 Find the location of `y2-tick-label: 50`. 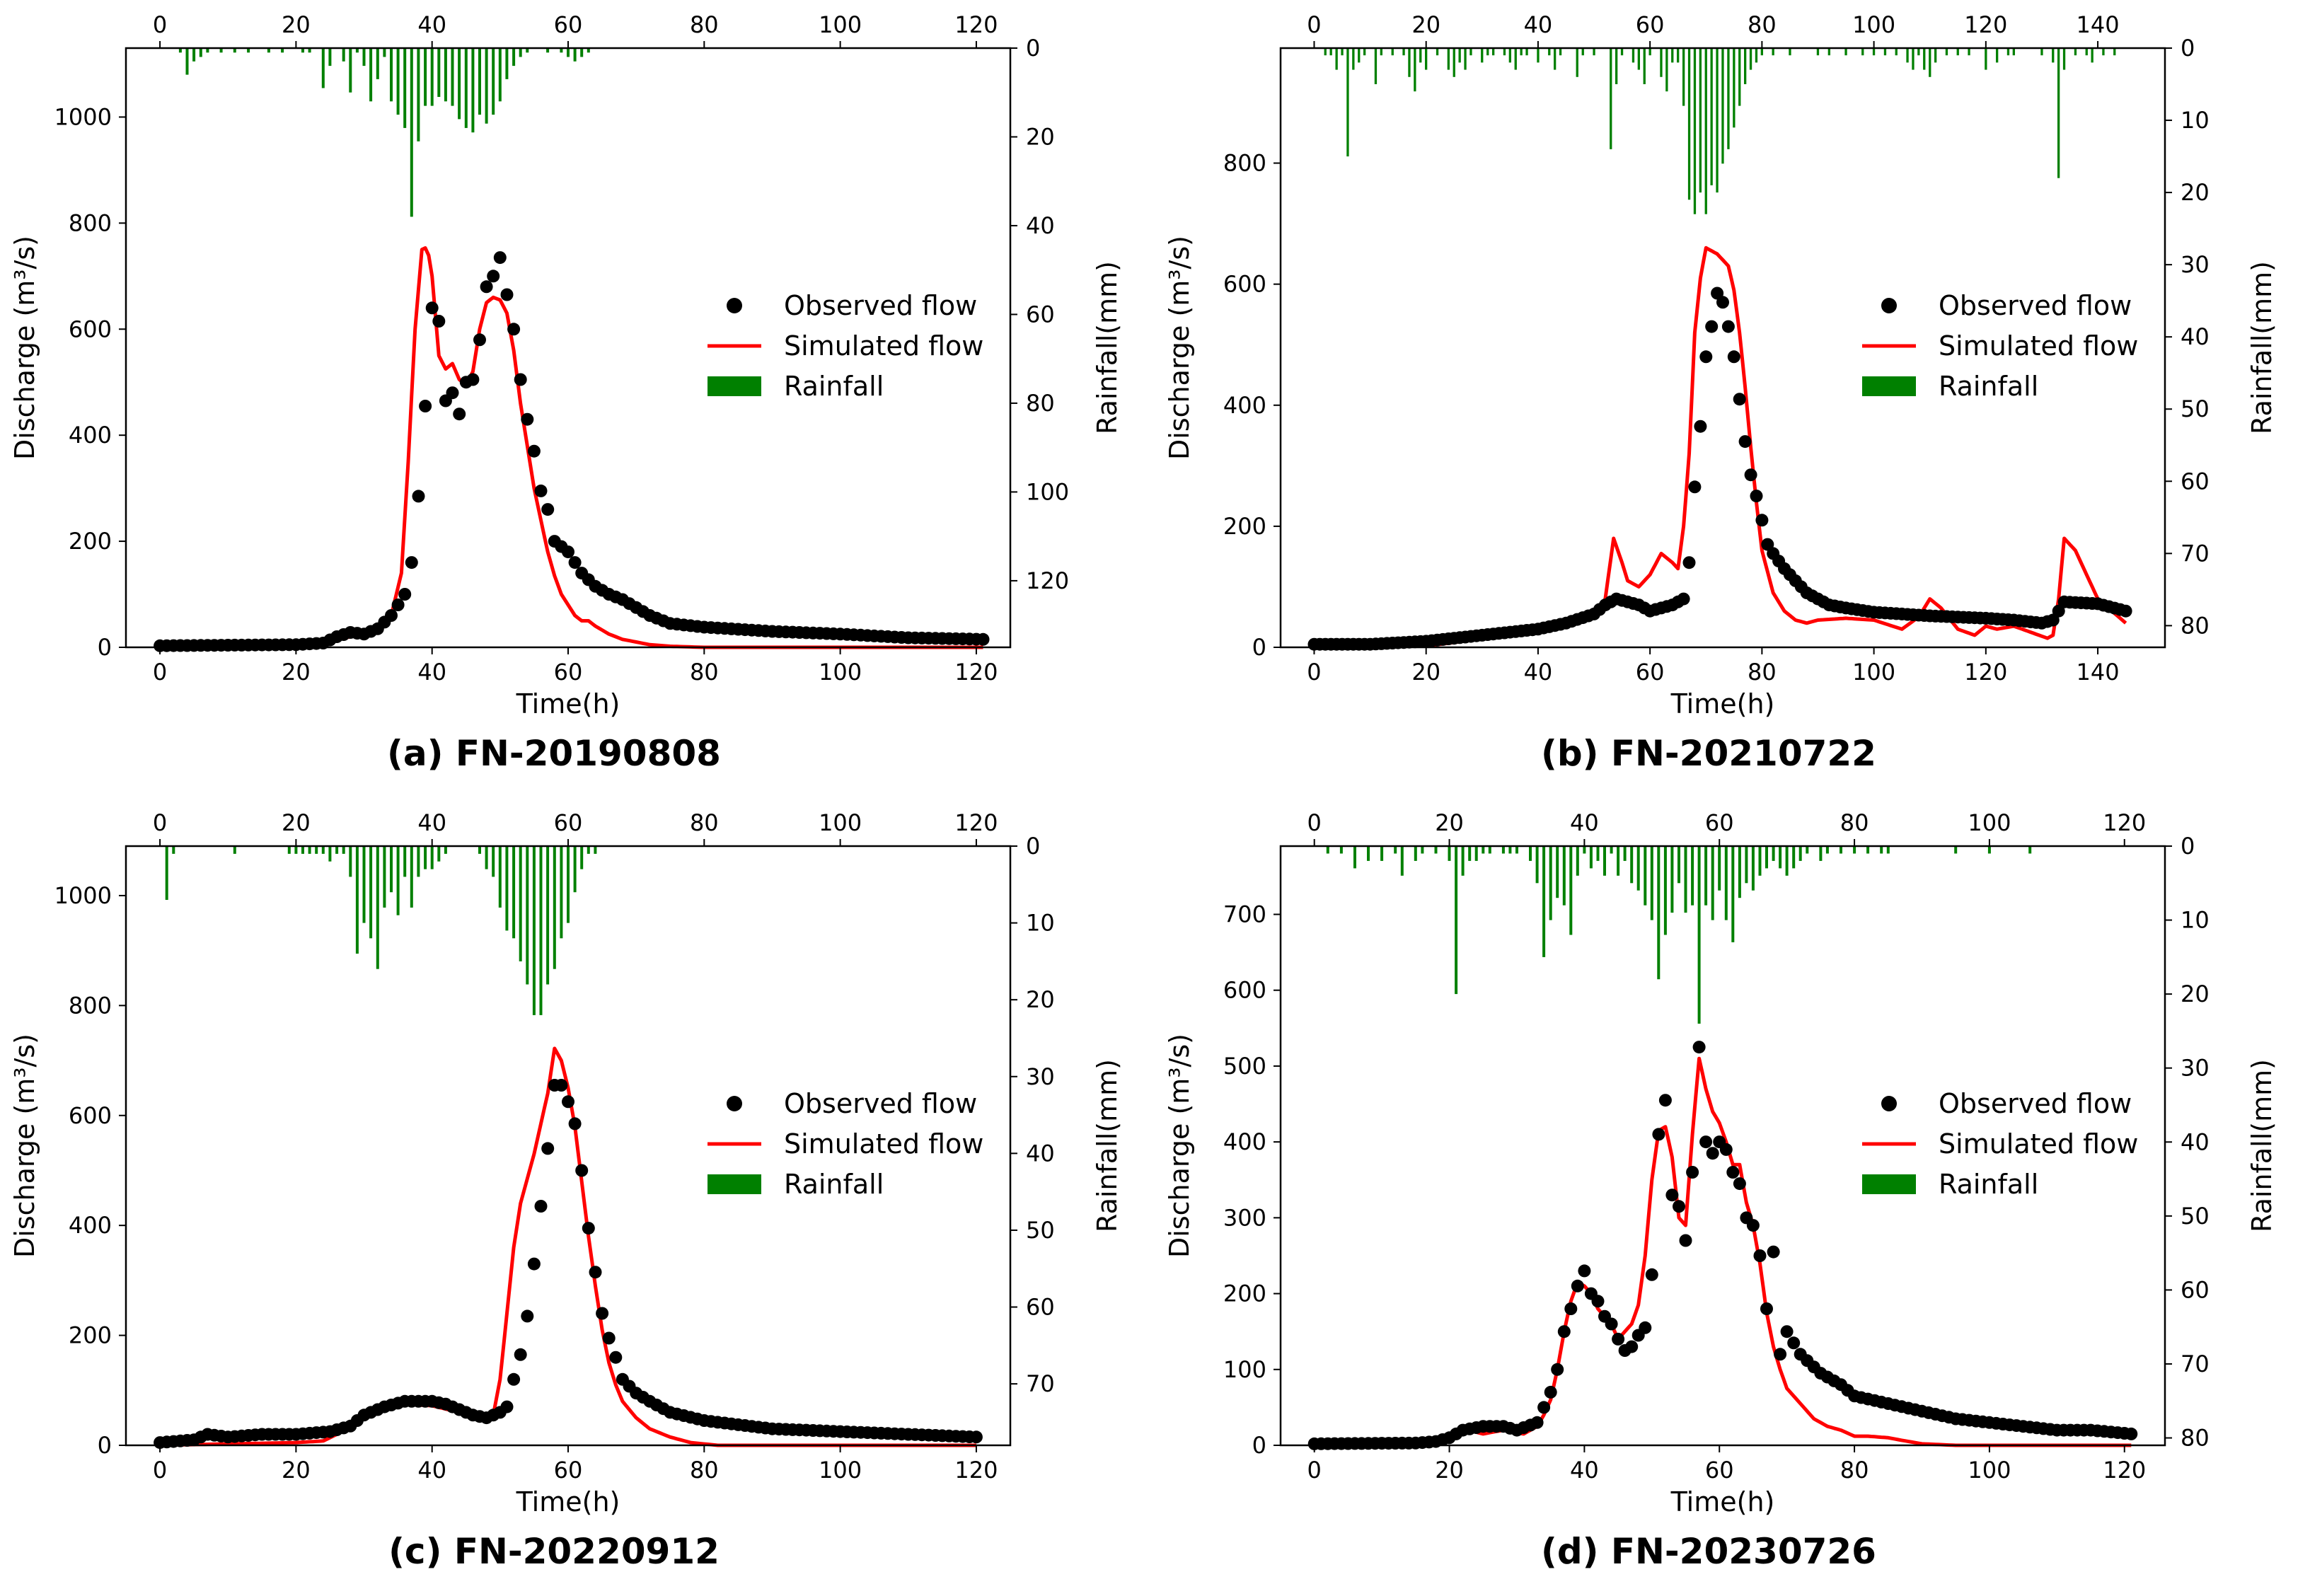

y2-tick-label: 50 is located at coordinates (2195, 409).